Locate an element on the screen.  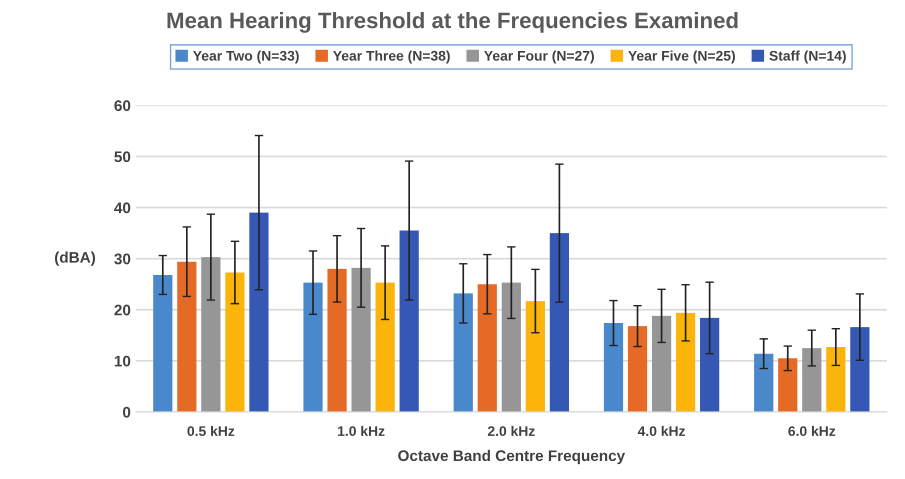
legend-label: Year Four (N=27) is located at coordinates (539, 57).